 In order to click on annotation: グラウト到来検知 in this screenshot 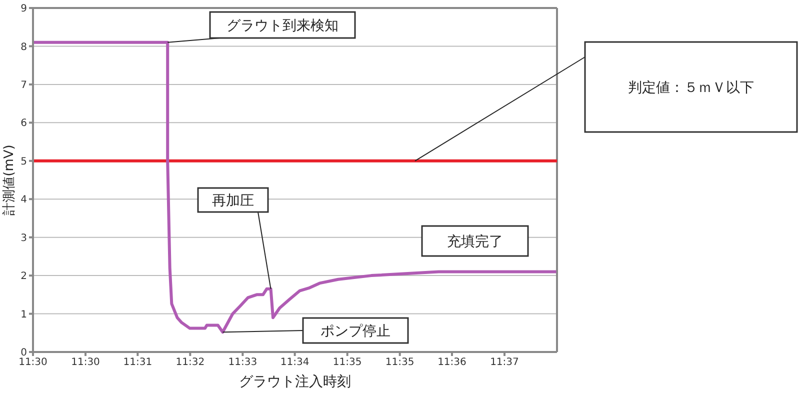, I will do `click(282, 26)`.